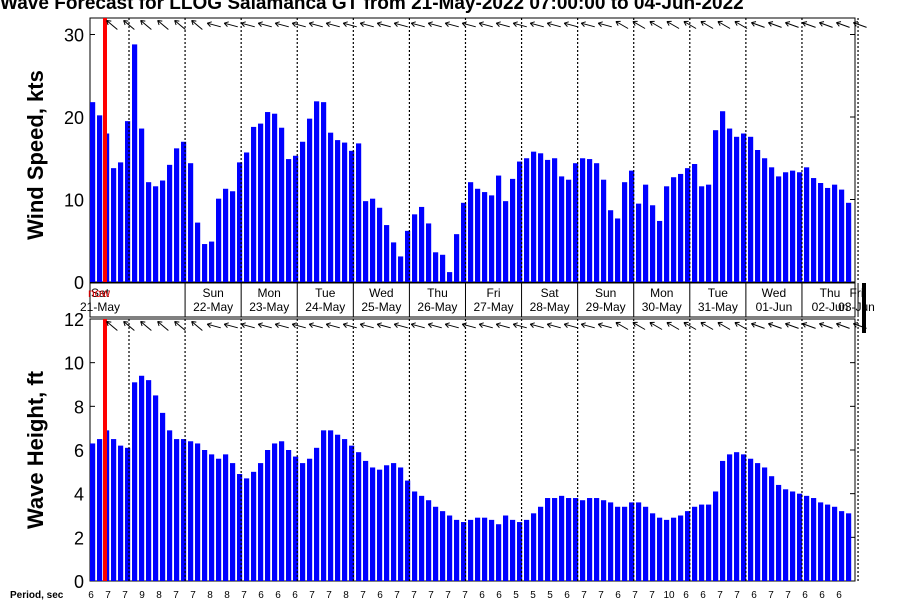  What do you see at coordinates (79, 407) in the screenshot?
I see `y-tick-label: 8` at bounding box center [79, 407].